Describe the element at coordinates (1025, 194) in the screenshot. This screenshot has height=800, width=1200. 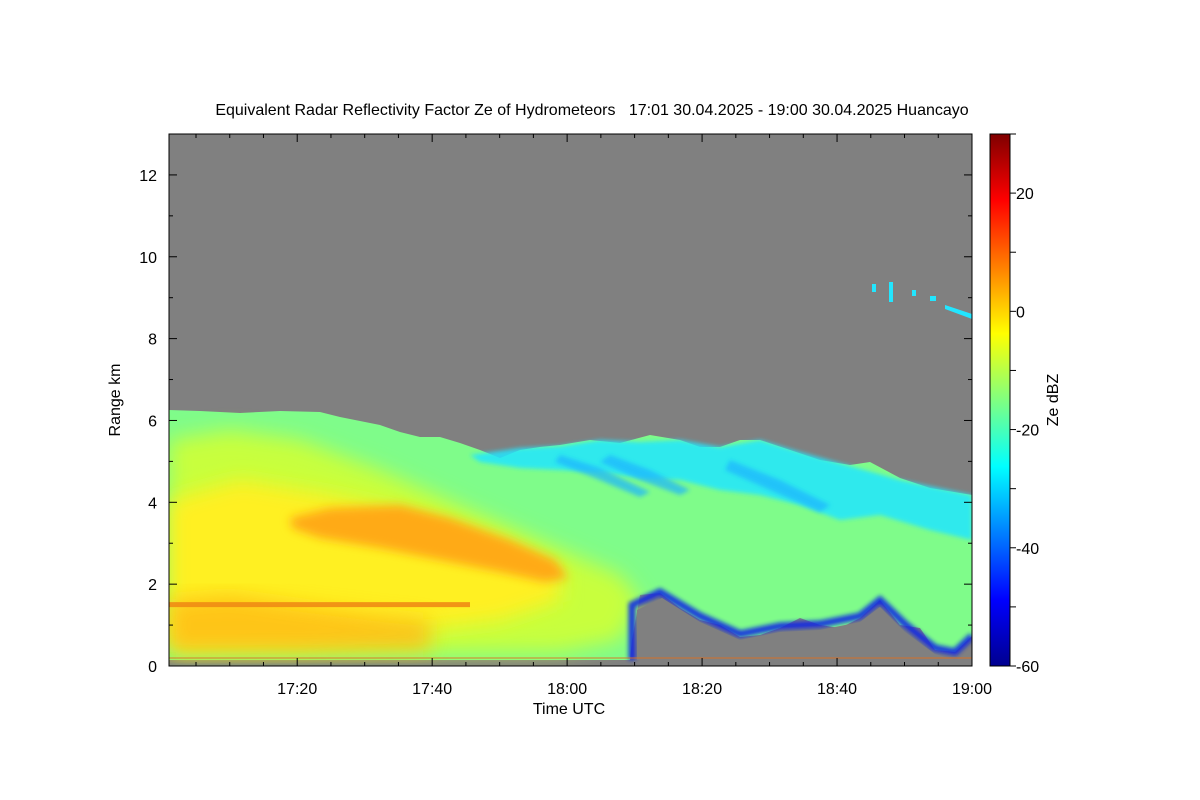
I see `colorbar-tick-label: 20` at that location.